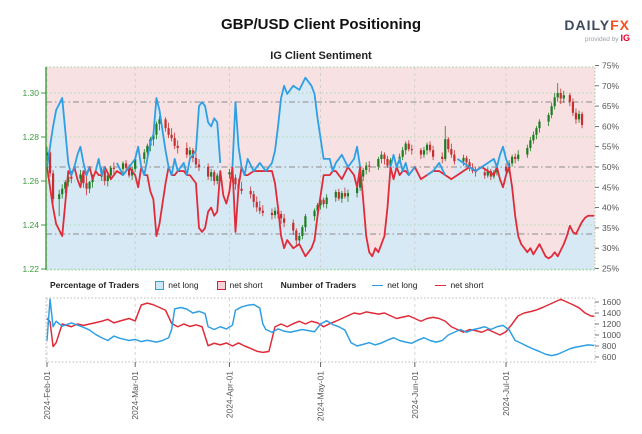 The height and width of the screenshot is (434, 642). What do you see at coordinates (318, 285) in the screenshot?
I see `legend-group-number: Number of Traders` at bounding box center [318, 285].